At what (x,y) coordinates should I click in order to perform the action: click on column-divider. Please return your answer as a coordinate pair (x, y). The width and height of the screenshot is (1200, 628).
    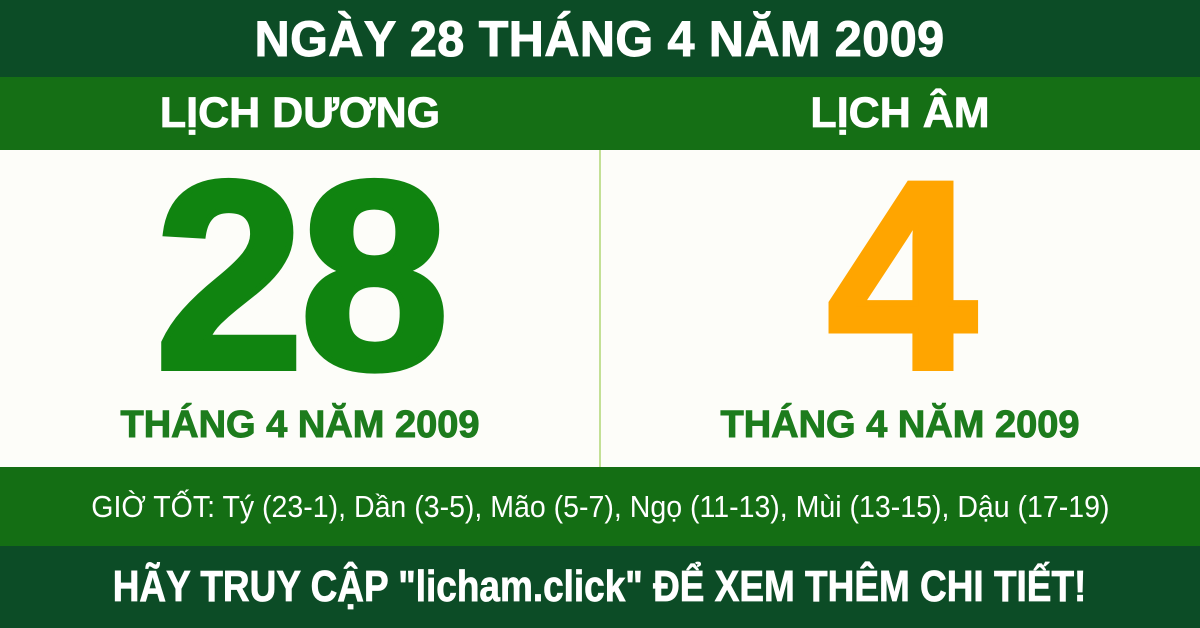
    Looking at the image, I should click on (600, 308).